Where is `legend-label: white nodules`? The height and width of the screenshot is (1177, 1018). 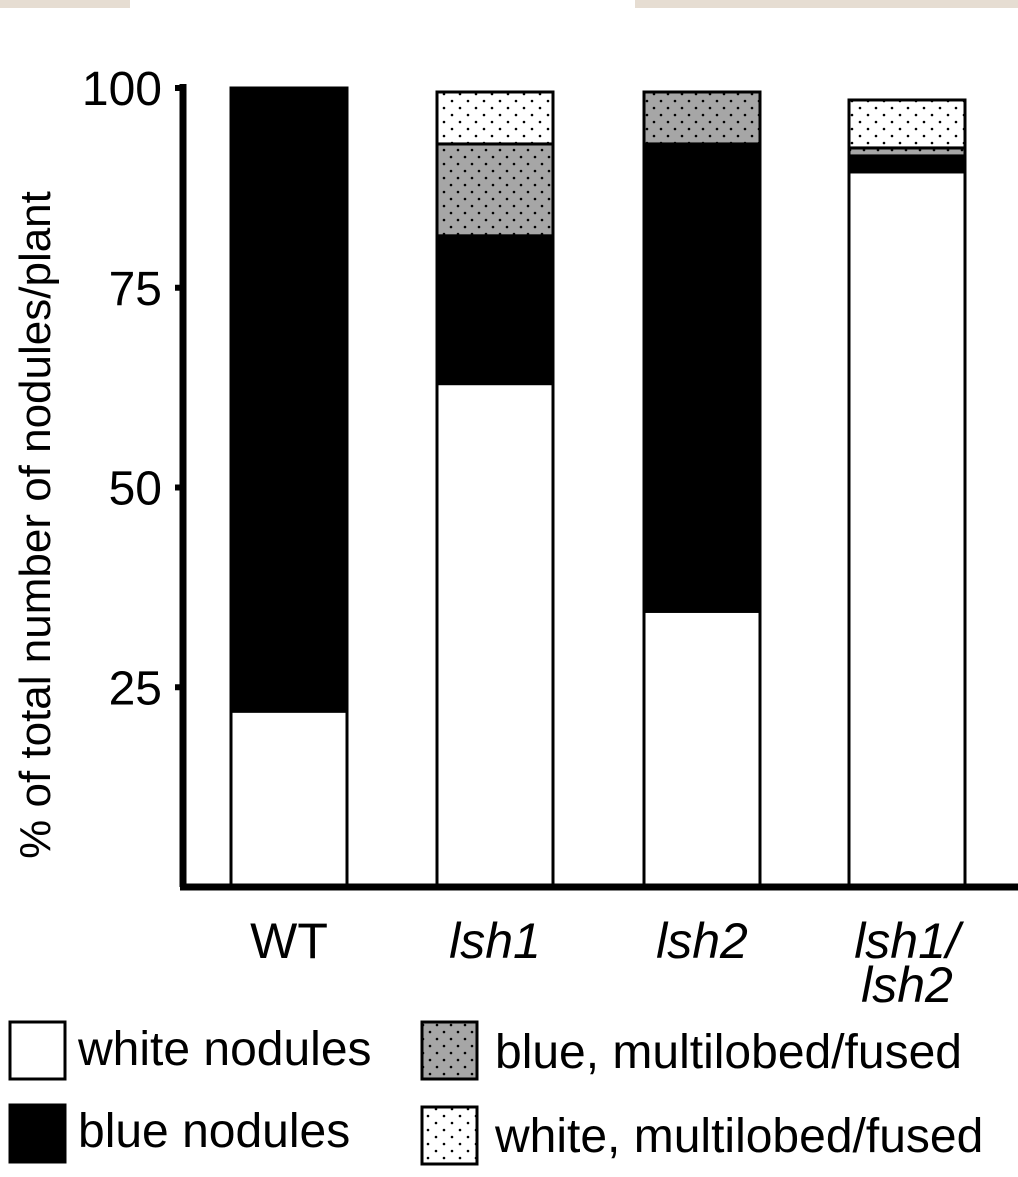 legend-label: white nodules is located at coordinates (224, 1049).